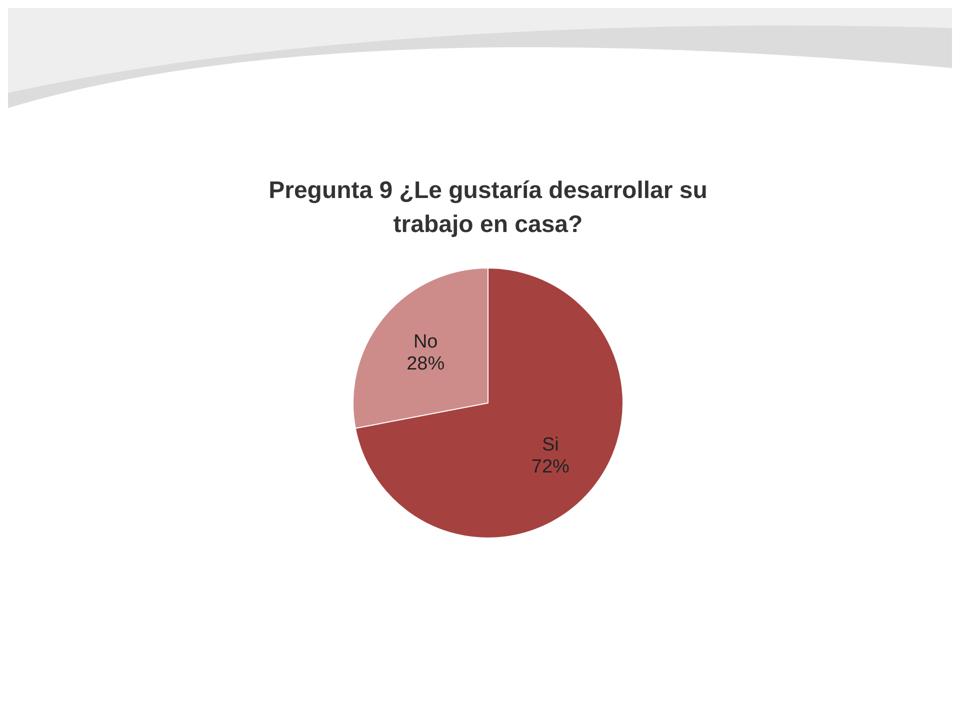 This screenshot has height=720, width=960. What do you see at coordinates (489, 403) in the screenshot?
I see `pie-slice` at bounding box center [489, 403].